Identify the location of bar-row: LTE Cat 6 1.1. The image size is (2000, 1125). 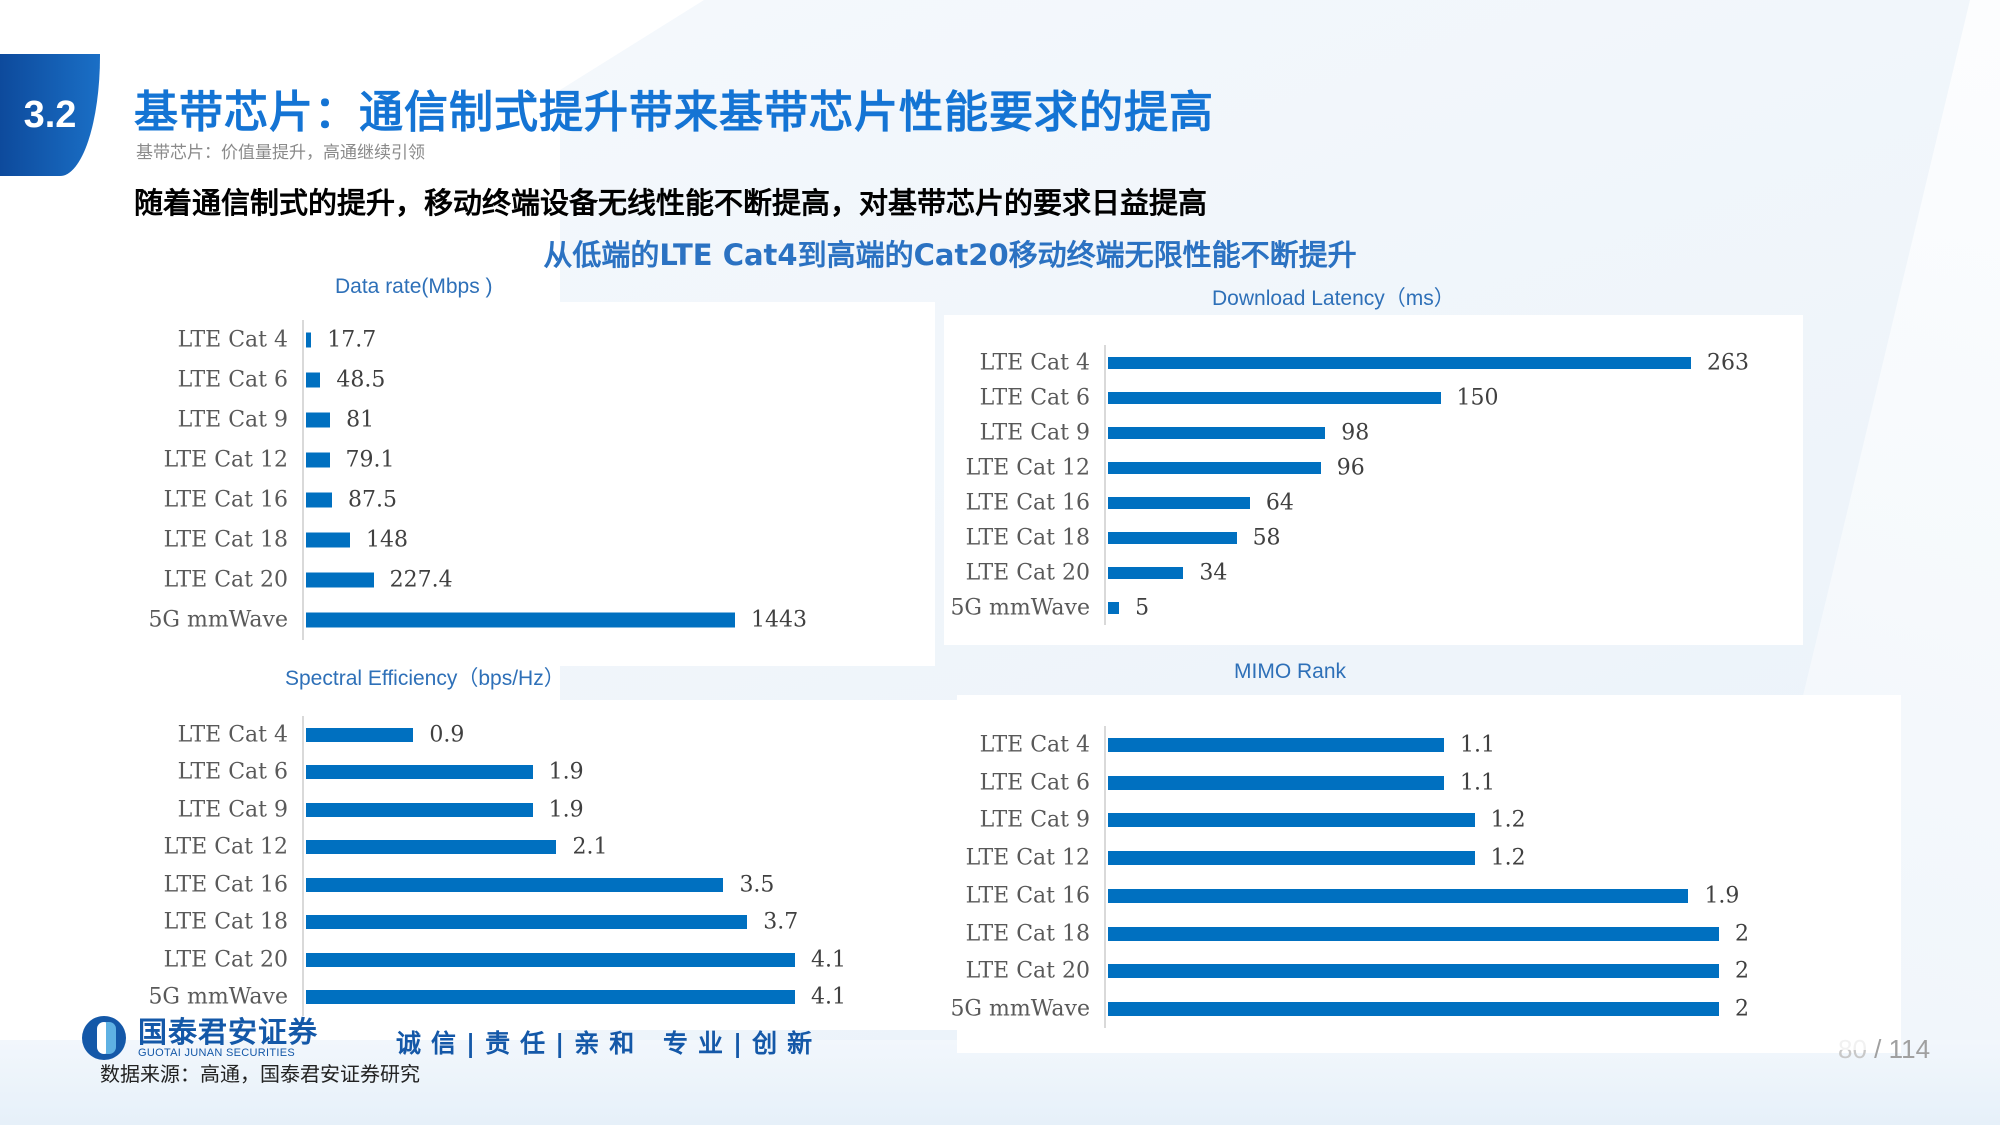
(950, 783).